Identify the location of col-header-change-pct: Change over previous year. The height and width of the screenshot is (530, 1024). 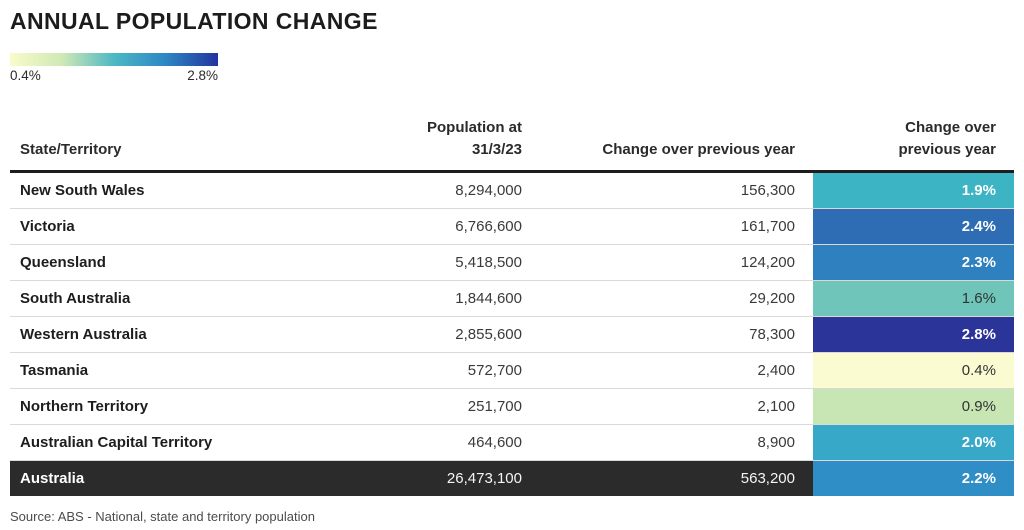
(913, 144).